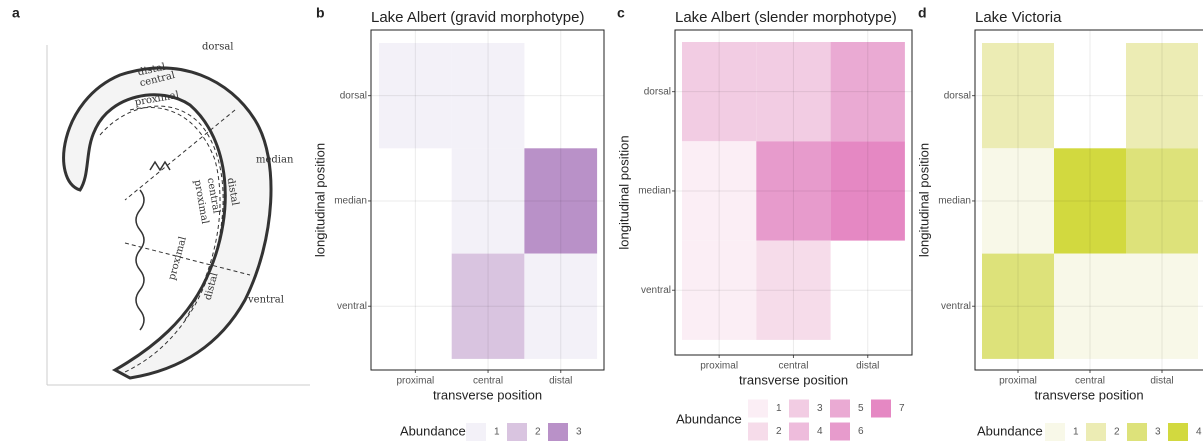 Image resolution: width=1203 pixels, height=443 pixels. I want to click on illustration-label: median, so click(275, 160).